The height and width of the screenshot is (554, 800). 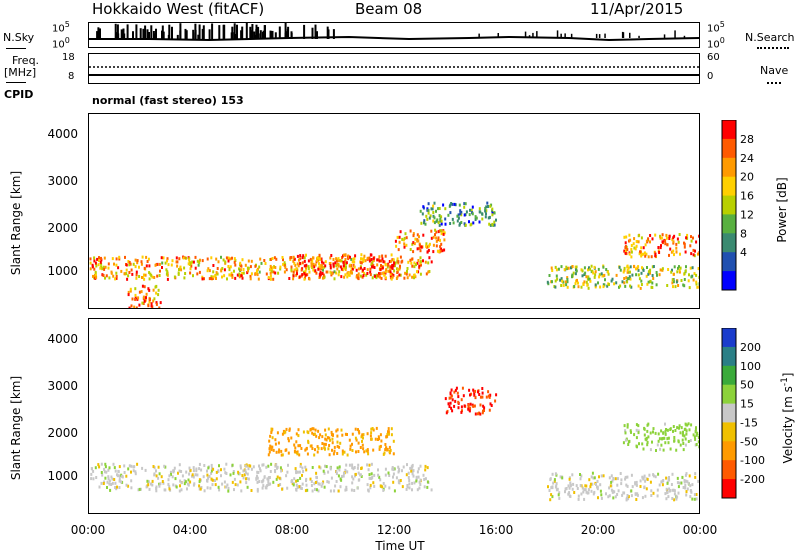 What do you see at coordinates (88, 530) in the screenshot?
I see `time-tick-label: 00:00` at bounding box center [88, 530].